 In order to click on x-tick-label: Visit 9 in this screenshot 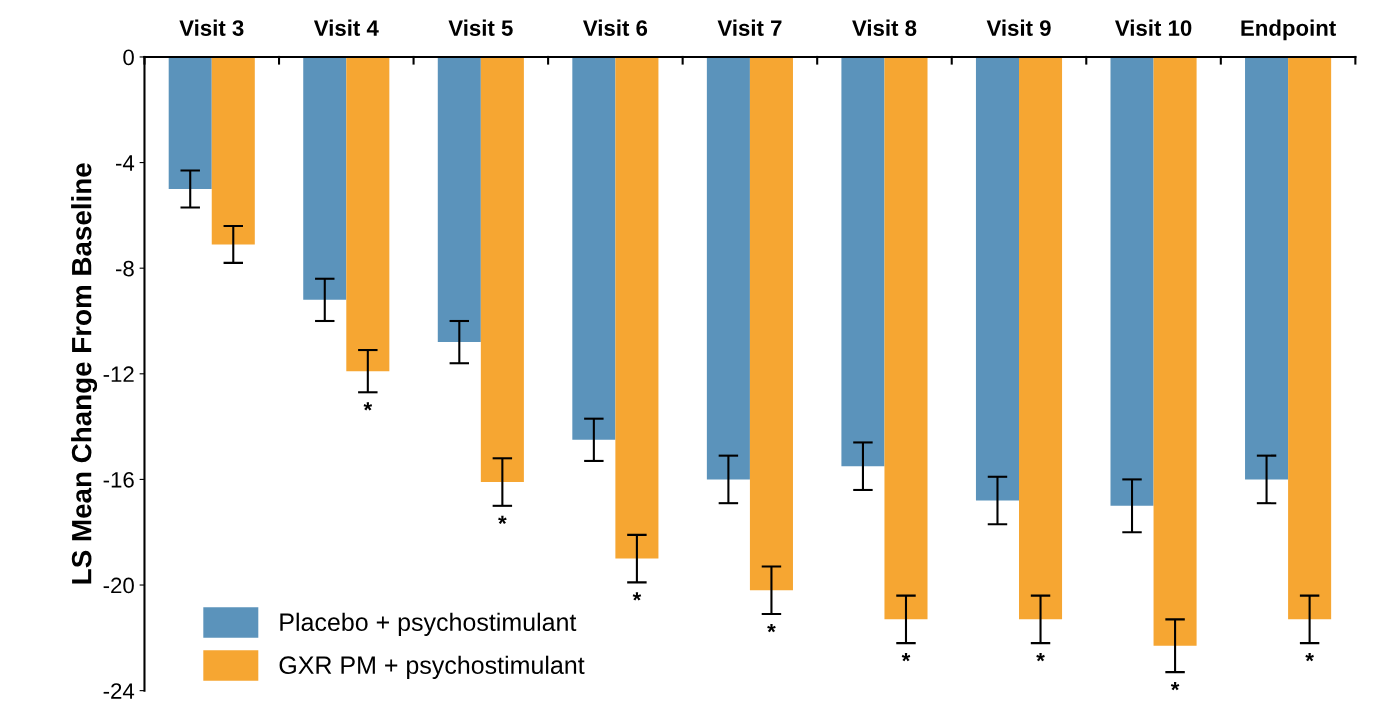, I will do `click(1018, 27)`.